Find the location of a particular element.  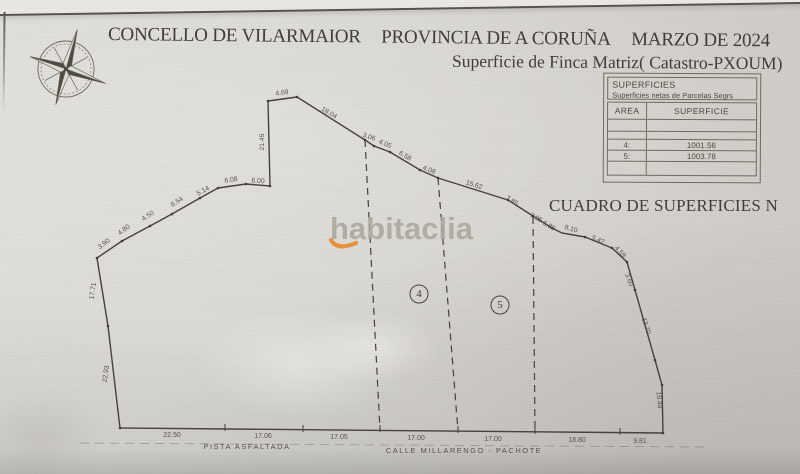

dimension-label: 8.10 is located at coordinates (571, 229).